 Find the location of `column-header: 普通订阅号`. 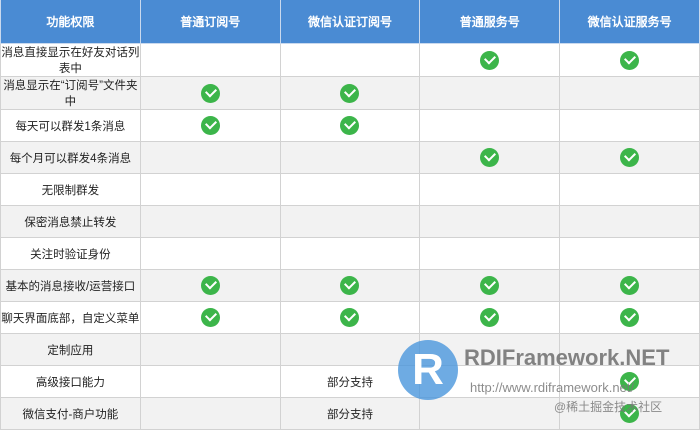

column-header: 普通订阅号 is located at coordinates (210, 22).